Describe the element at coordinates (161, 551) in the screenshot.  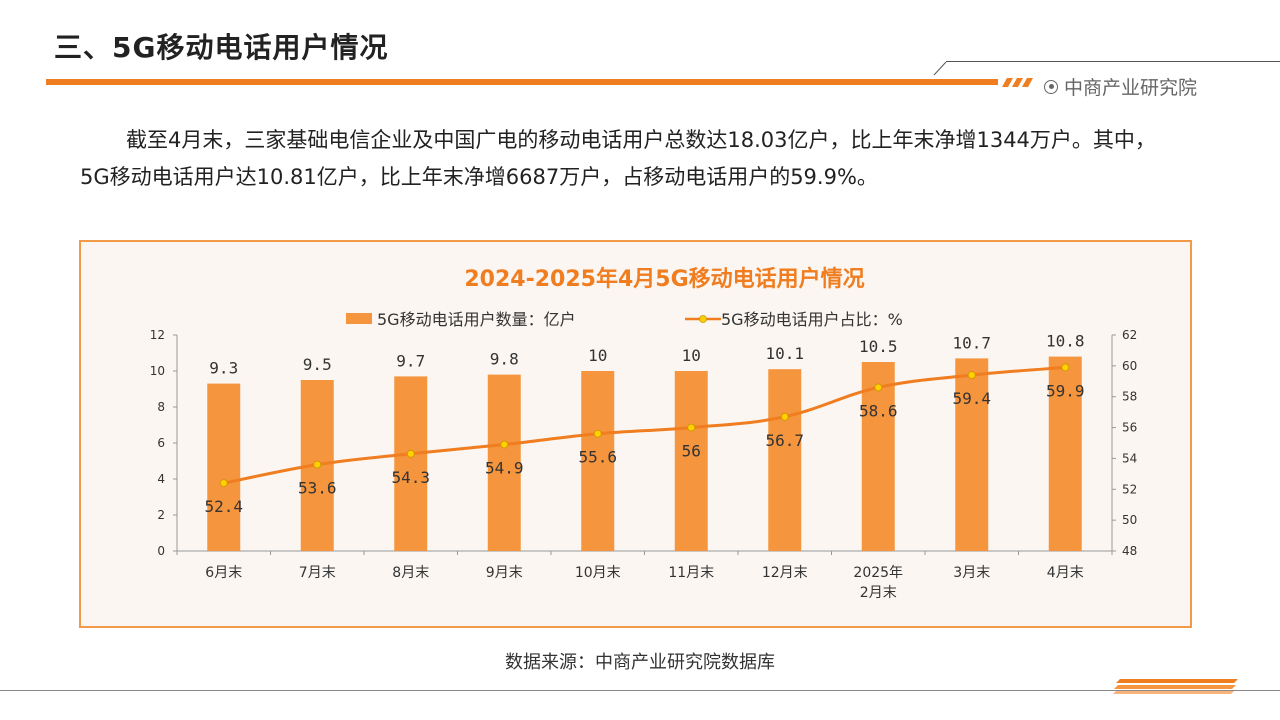
I see `y-left-tick-label: 0` at that location.